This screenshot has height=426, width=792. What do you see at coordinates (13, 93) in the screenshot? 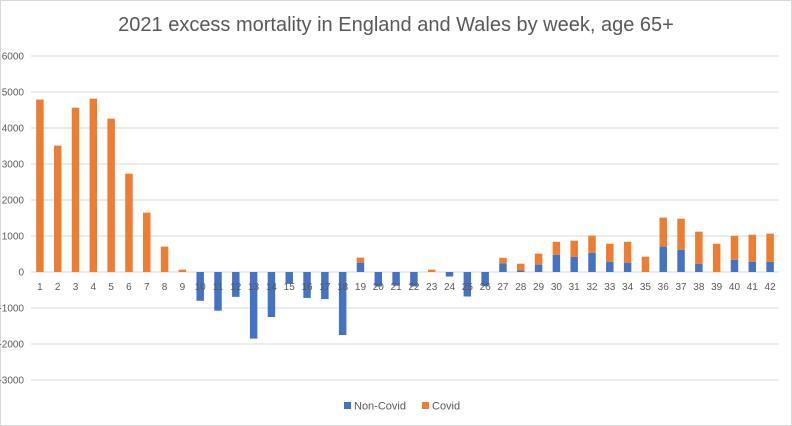
I see `y-tick-label: 5000` at bounding box center [13, 93].